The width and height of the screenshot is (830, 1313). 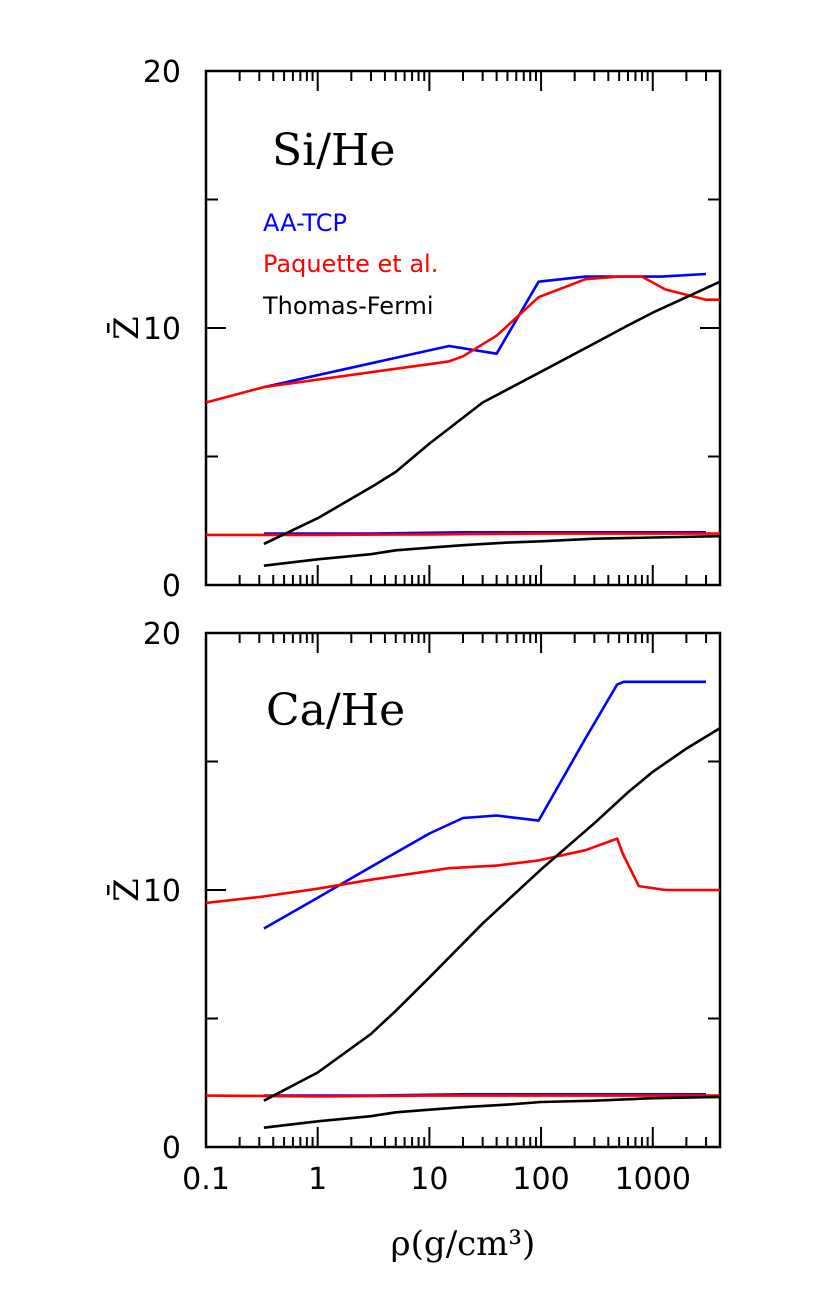 What do you see at coordinates (317, 1179) in the screenshot?
I see `x-tick-label: 1` at bounding box center [317, 1179].